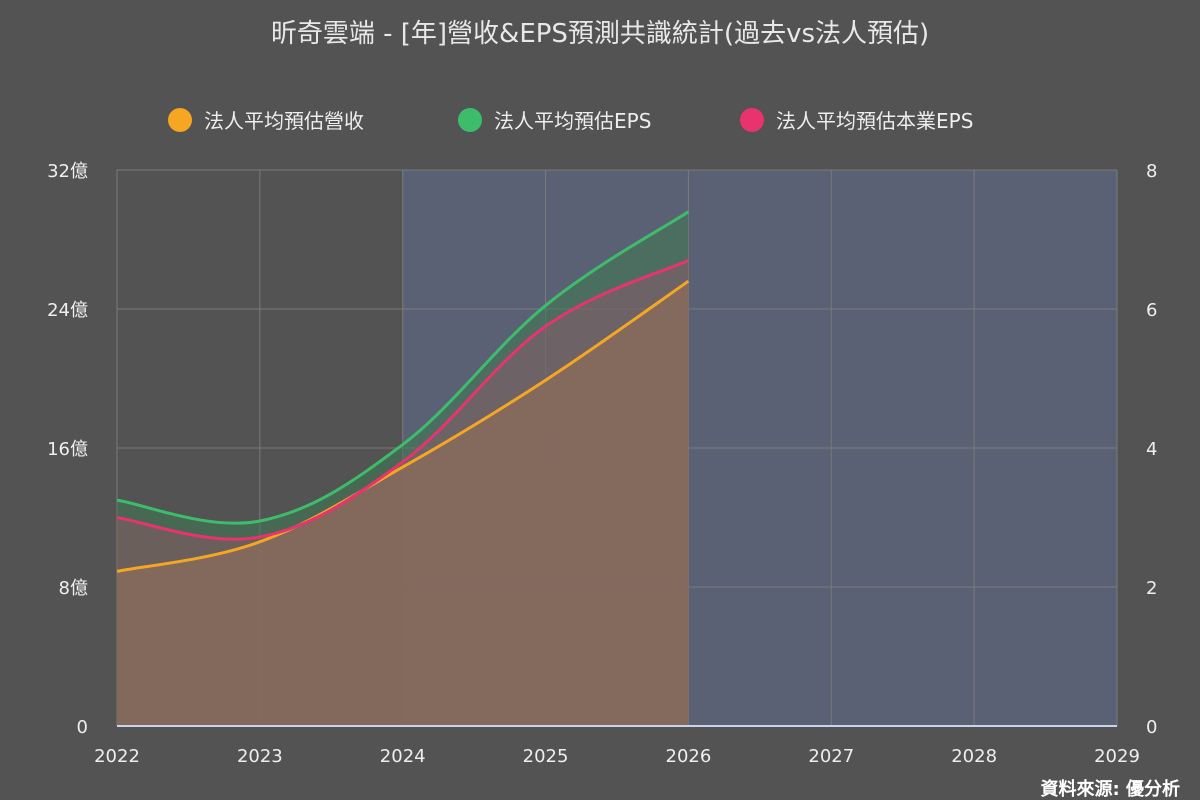  Describe the element at coordinates (1117, 756) in the screenshot. I see `x-tick-label: 2029` at that location.